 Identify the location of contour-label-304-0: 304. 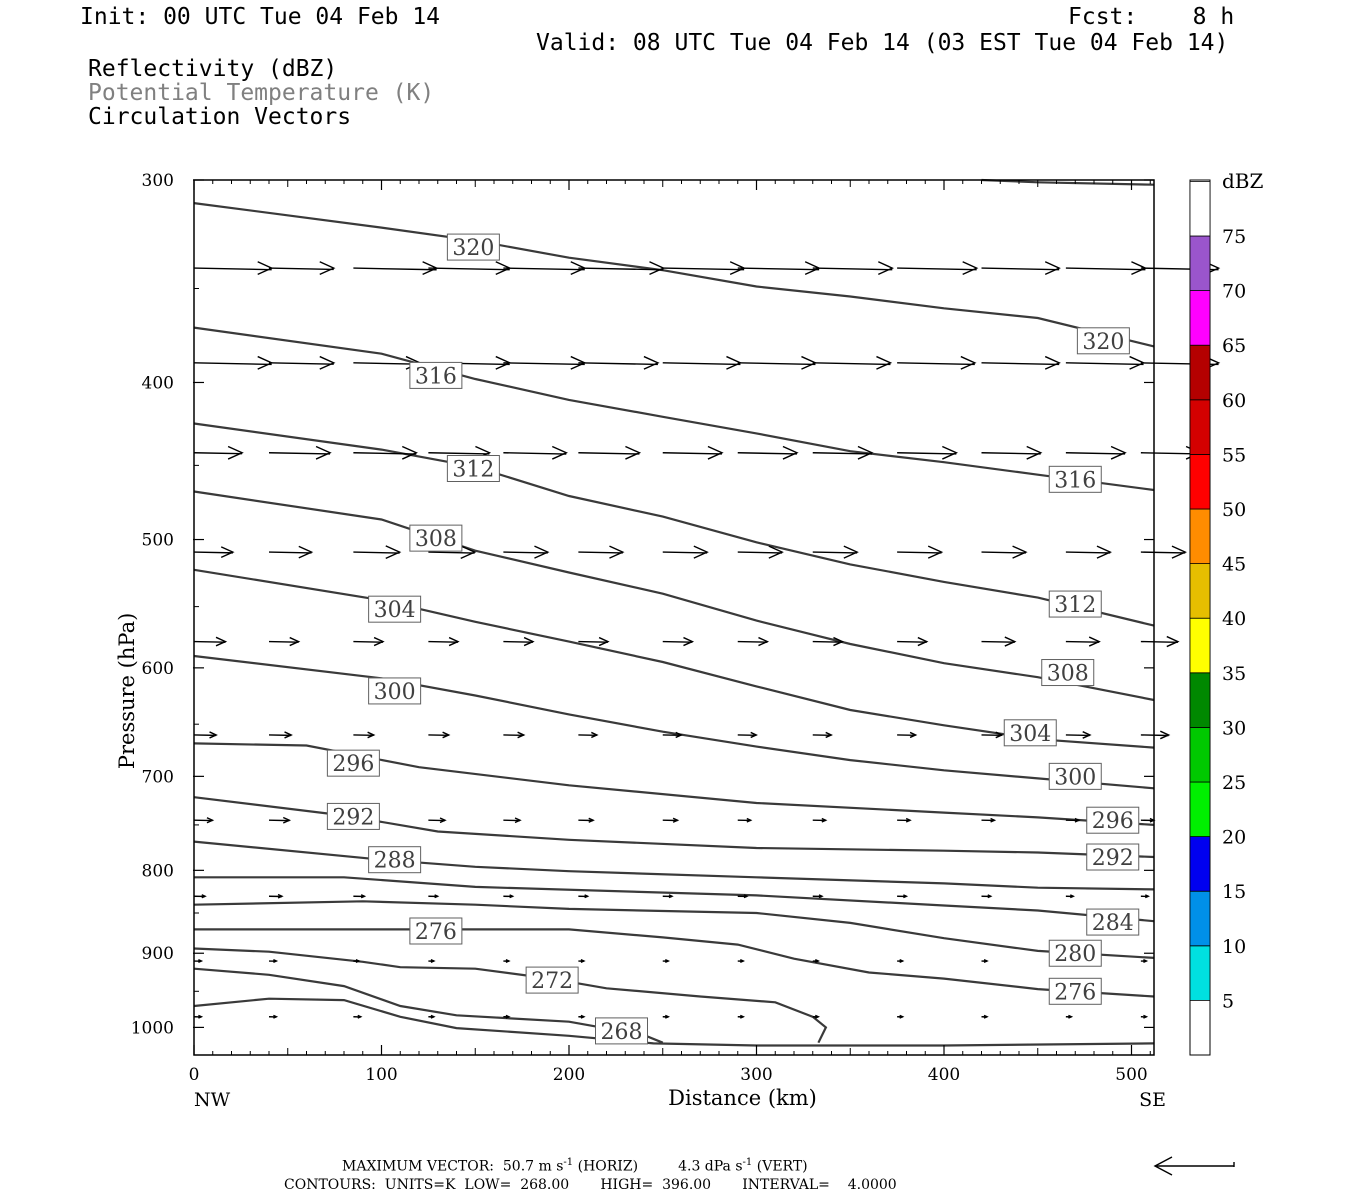
(395, 609).